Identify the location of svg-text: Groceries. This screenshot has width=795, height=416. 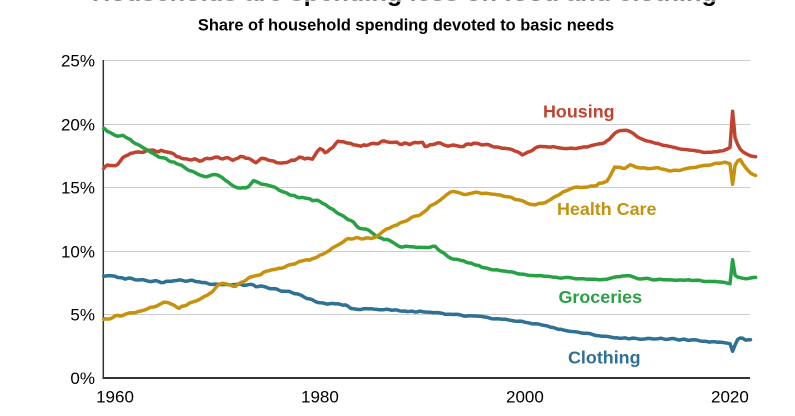
(601, 297).